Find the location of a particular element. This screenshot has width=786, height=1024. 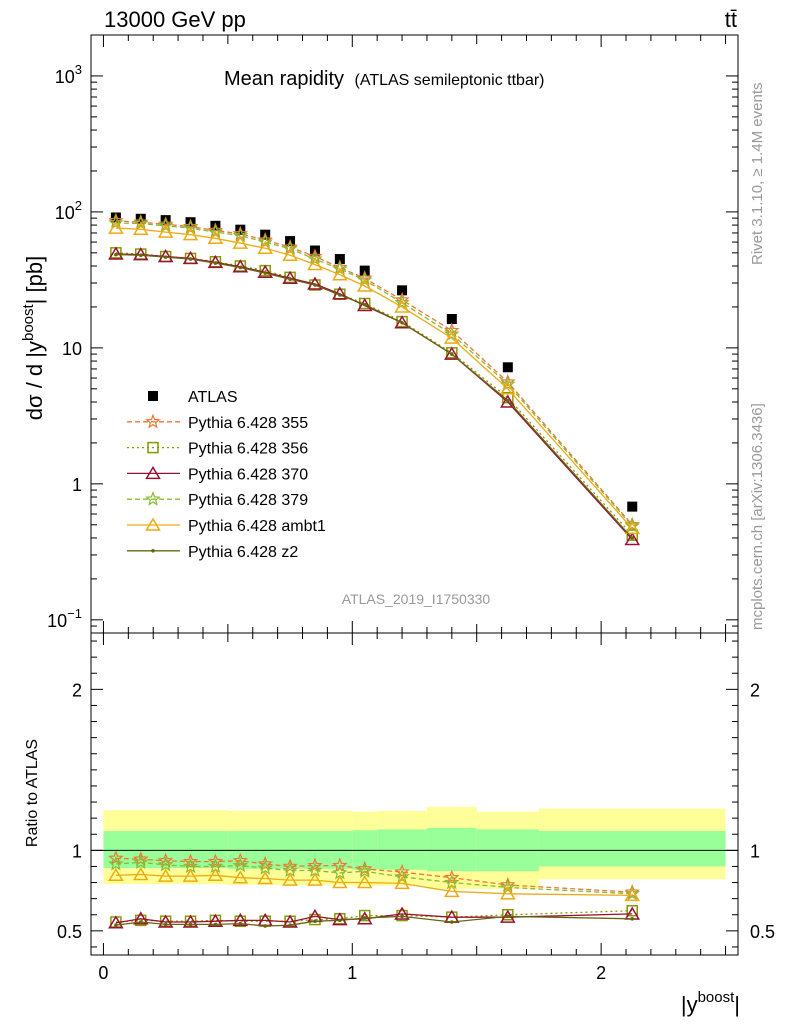

ratio-series-group is located at coordinates (374, 889).